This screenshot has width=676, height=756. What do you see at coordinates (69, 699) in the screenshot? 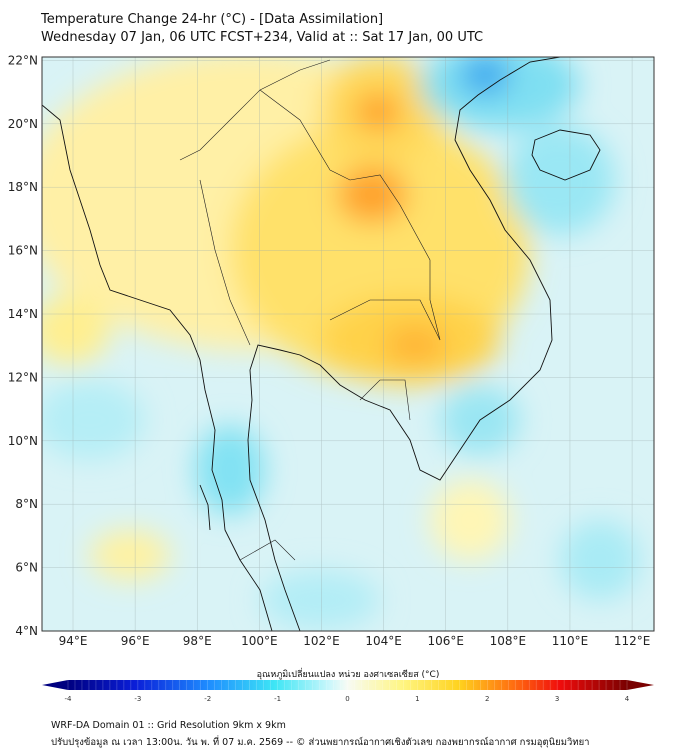
I see `colorbar-tick-label: -4` at bounding box center [69, 699].